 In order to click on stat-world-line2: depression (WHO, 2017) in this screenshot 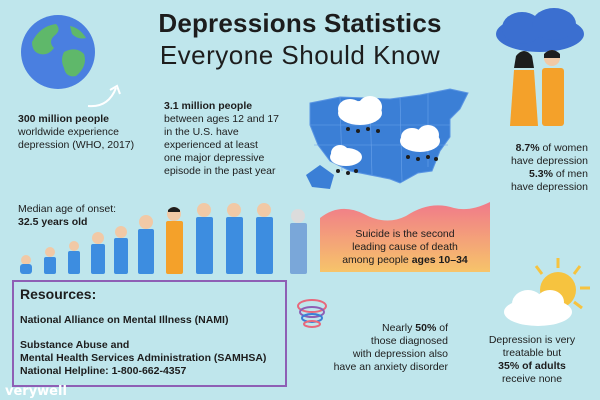, I will do `click(76, 145)`.